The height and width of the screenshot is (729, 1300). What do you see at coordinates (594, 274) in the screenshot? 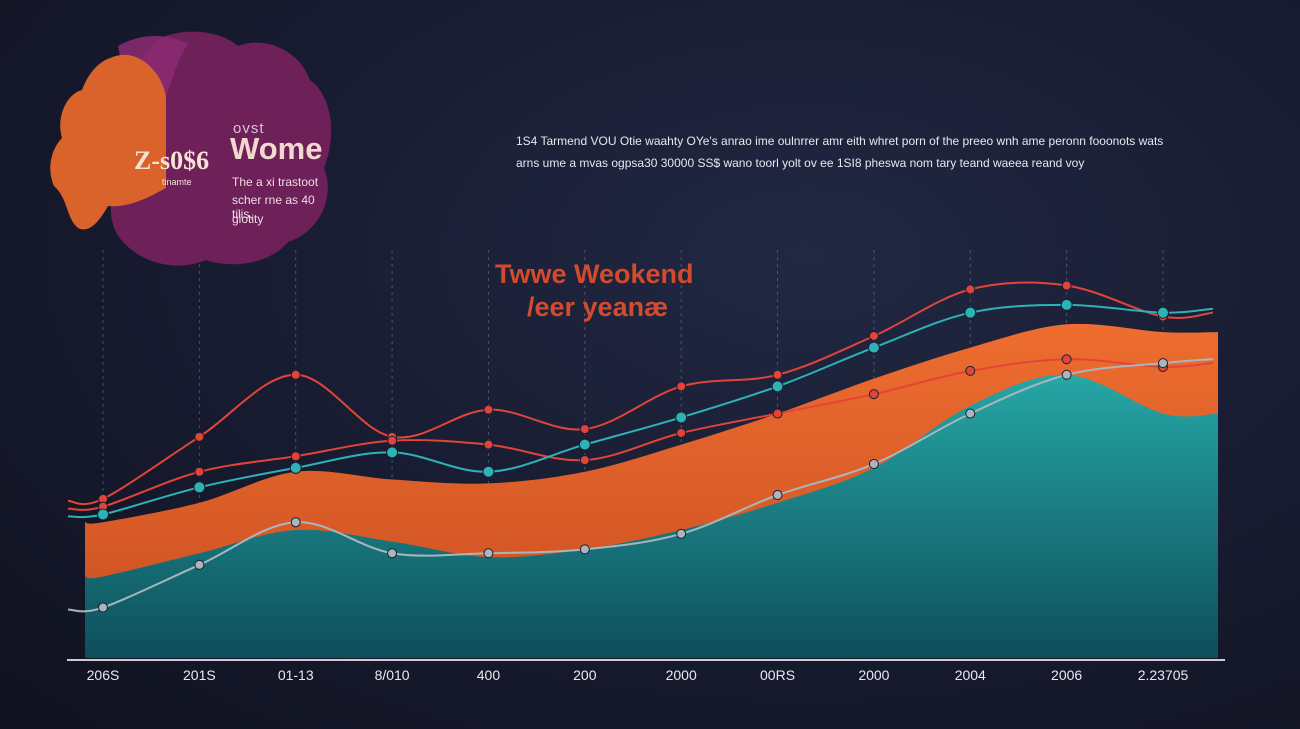
I see `chart-title: Twwe Weokend` at bounding box center [594, 274].